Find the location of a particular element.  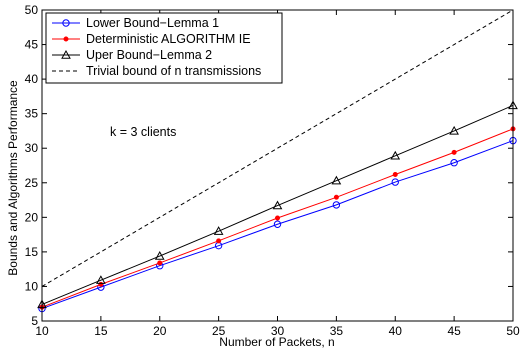

y-tick-label: 50 is located at coordinates (32, 10).